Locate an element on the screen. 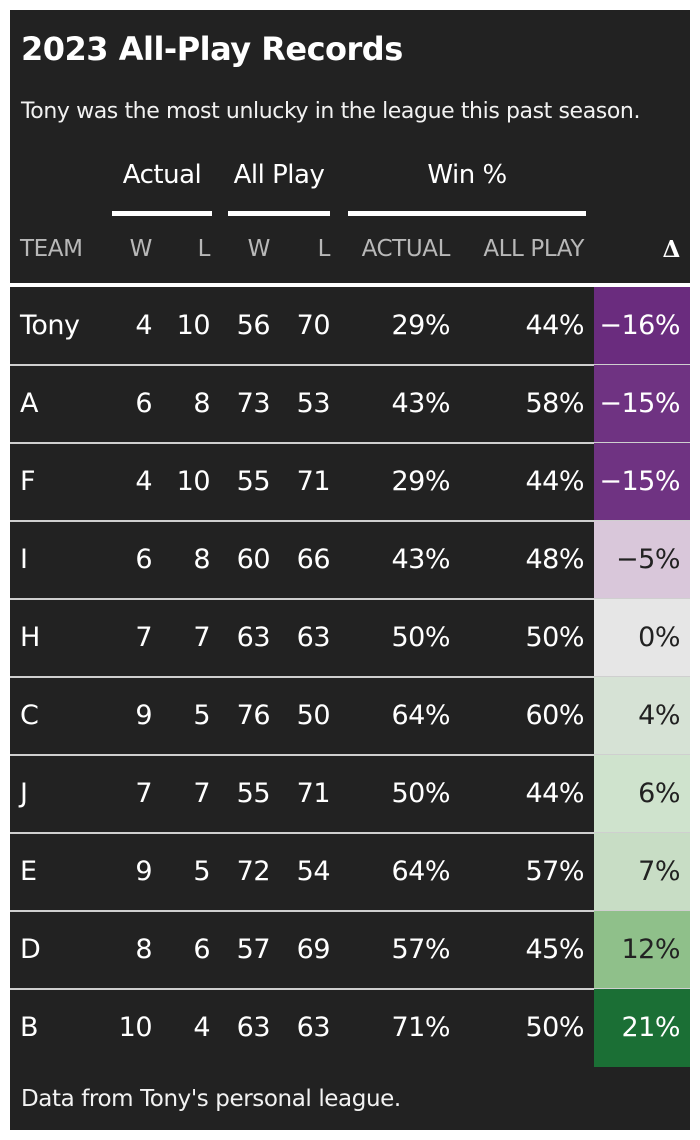 This screenshot has width=700, height=1140. column-header-win-actual: ACTUAL is located at coordinates (406, 249).